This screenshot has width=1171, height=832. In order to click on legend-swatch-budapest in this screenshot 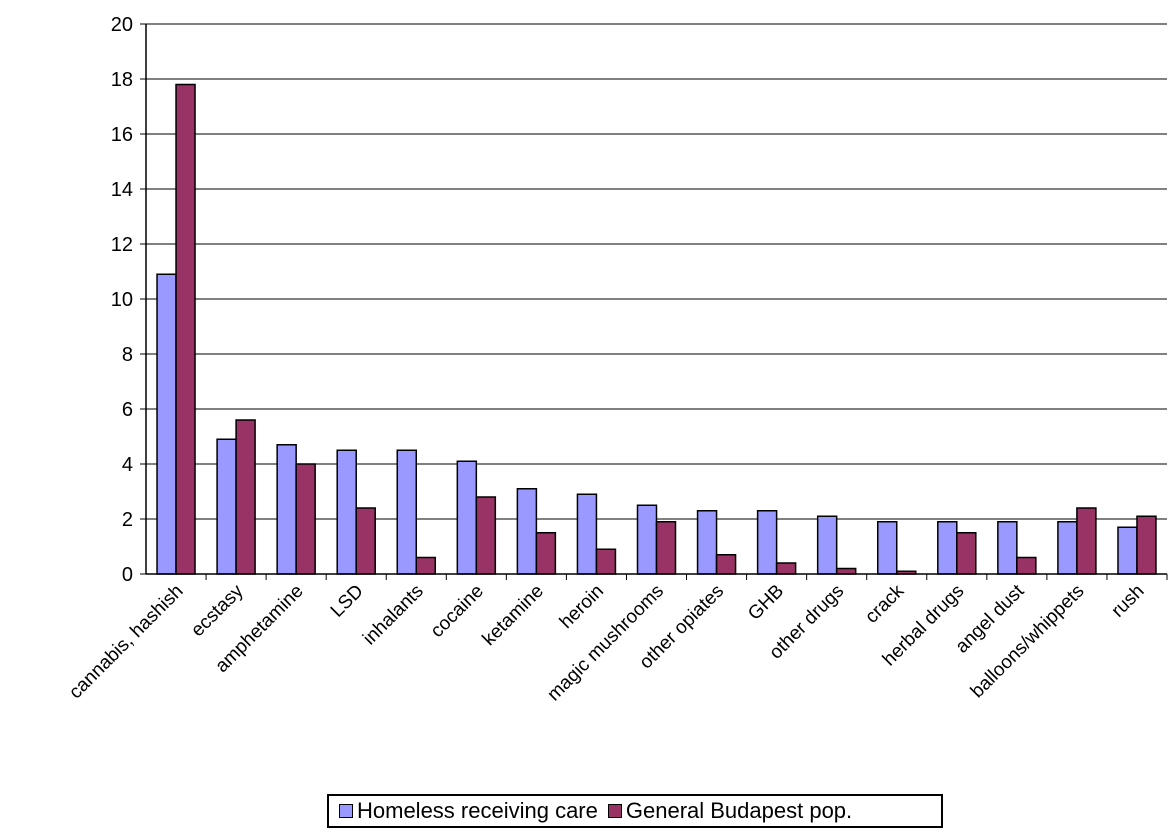, I will do `click(614, 811)`.